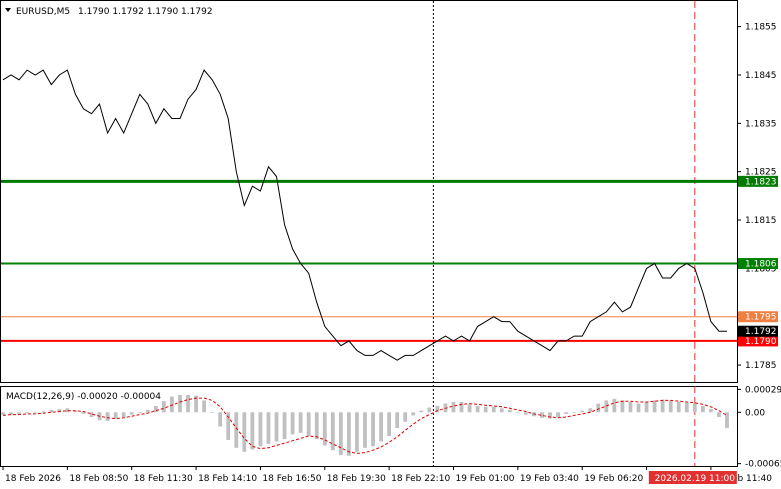 The height and width of the screenshot is (489, 781). Describe the element at coordinates (755, 413) in the screenshot. I see `macd-y-tick-label: 0.00` at that location.